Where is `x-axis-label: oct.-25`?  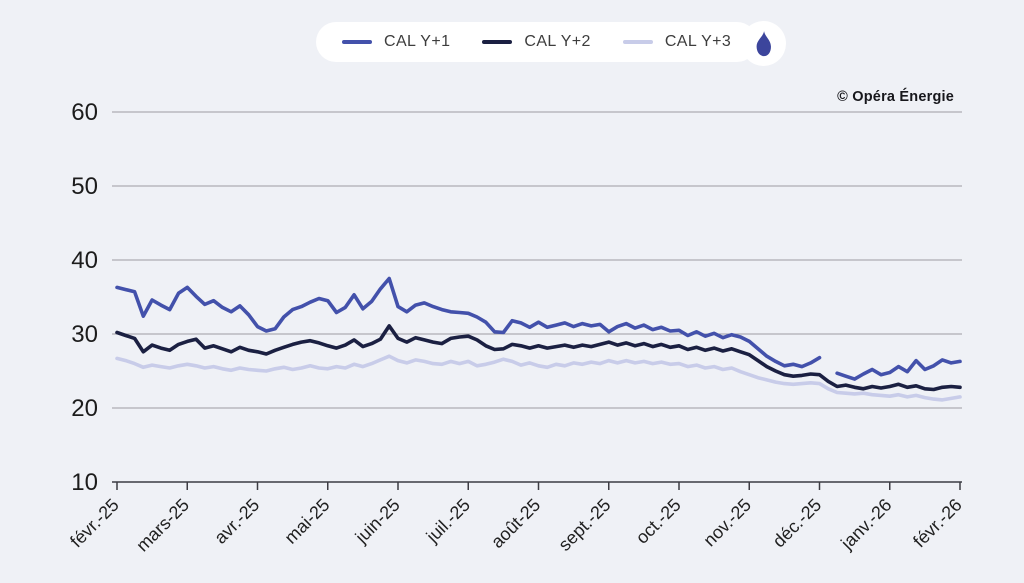
x-axis-label: oct.-25 is located at coordinates (658, 521).